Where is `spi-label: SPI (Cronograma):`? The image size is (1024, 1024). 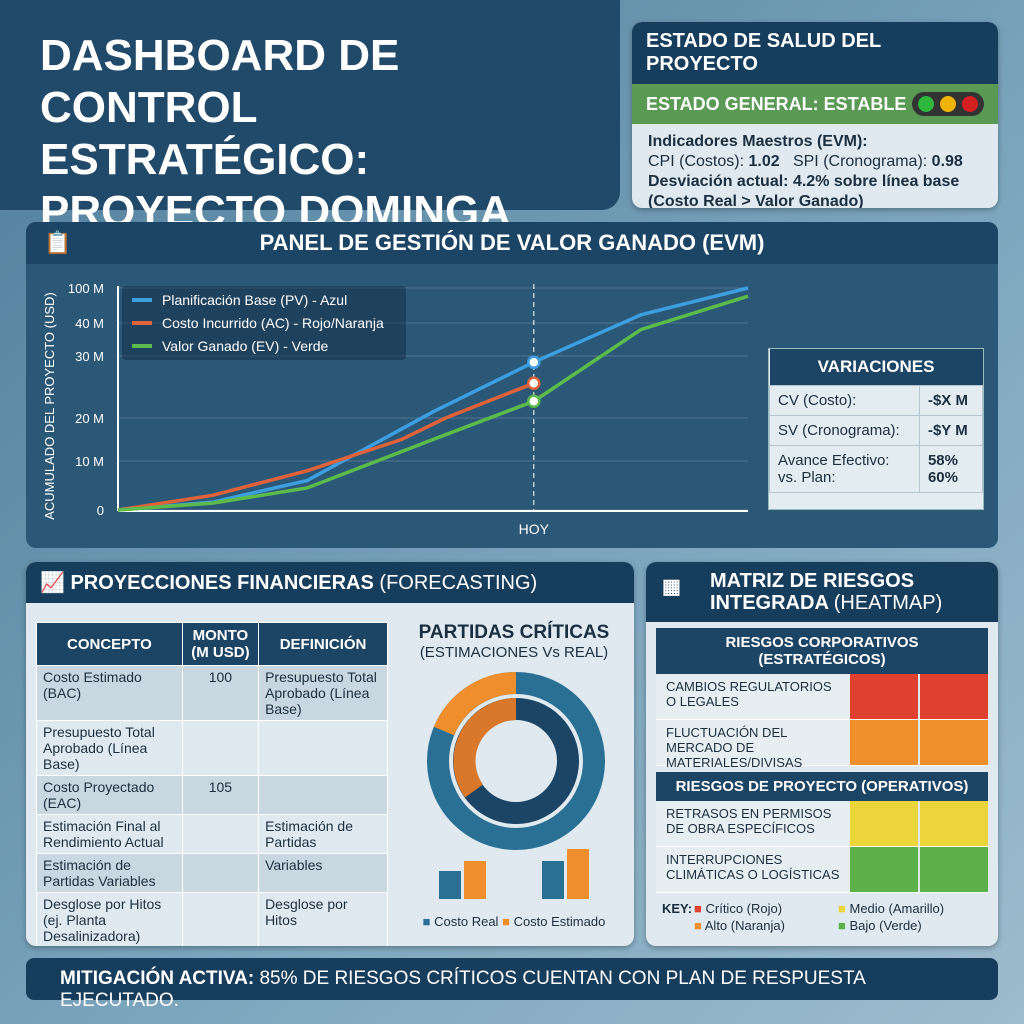
spi-label: SPI (Cronograma): is located at coordinates (860, 161).